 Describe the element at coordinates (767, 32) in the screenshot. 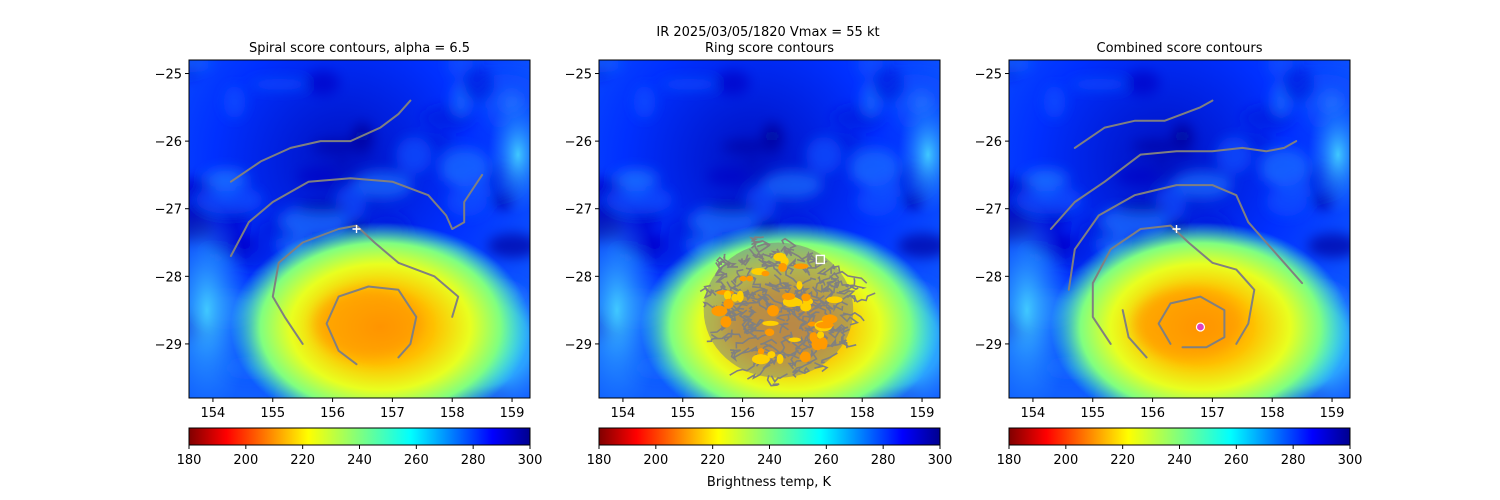

I see `suptitle: IR 2025/03/05/1820 Vmax = 55 kt` at that location.